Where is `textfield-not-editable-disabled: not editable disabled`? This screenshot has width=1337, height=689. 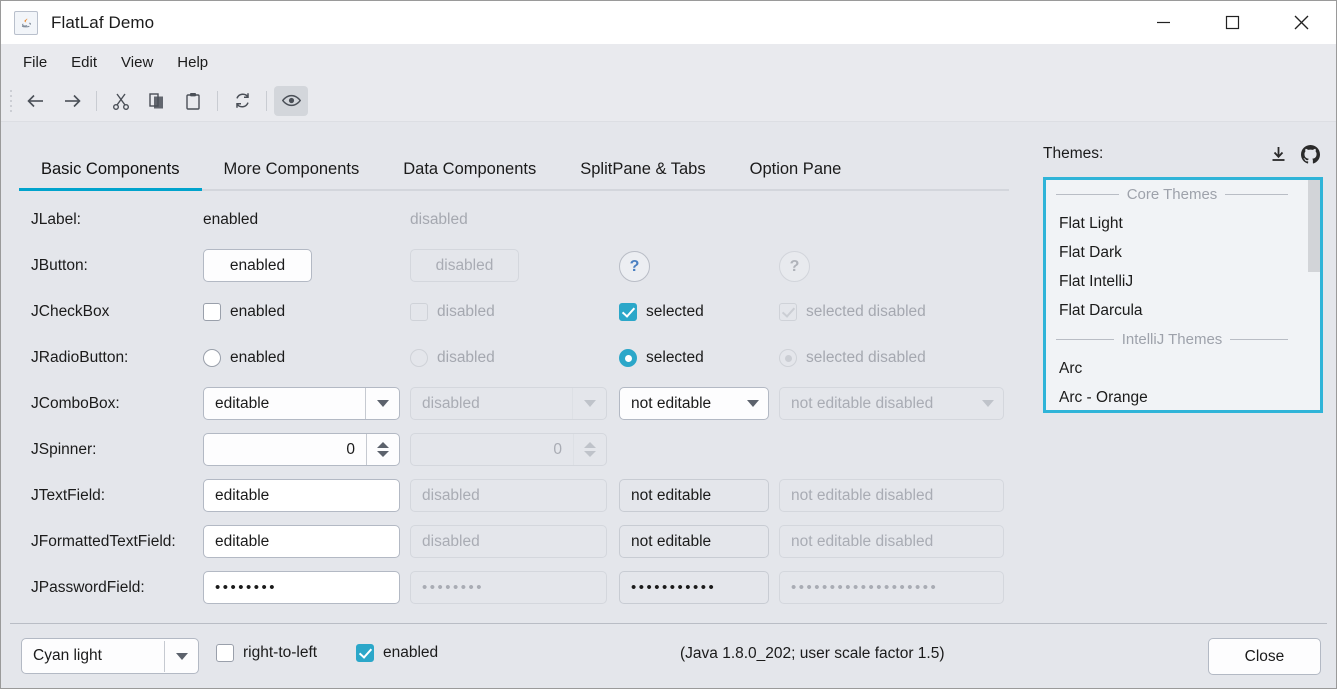 textfield-not-editable-disabled: not editable disabled is located at coordinates (891, 495).